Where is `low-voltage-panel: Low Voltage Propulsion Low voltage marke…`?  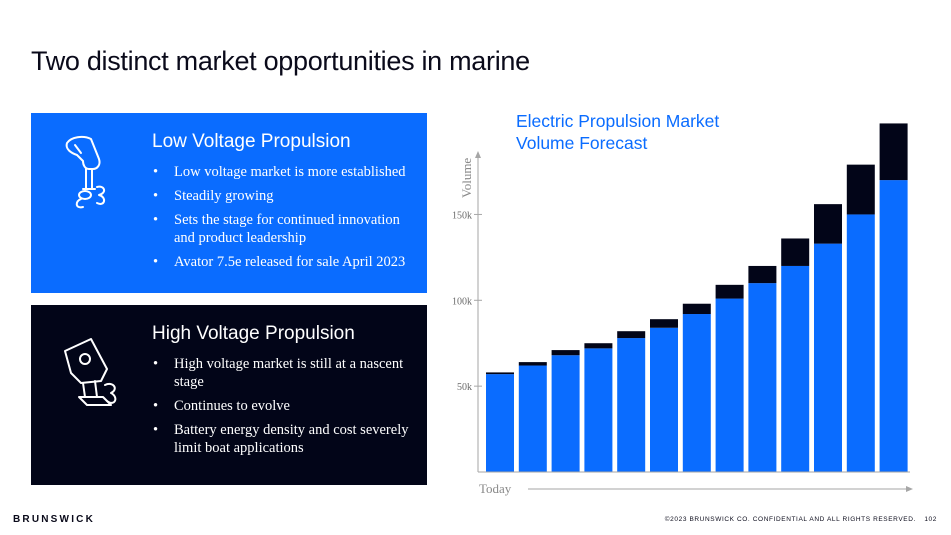
low-voltage-panel: Low Voltage Propulsion Low voltage marke… is located at coordinates (229, 203).